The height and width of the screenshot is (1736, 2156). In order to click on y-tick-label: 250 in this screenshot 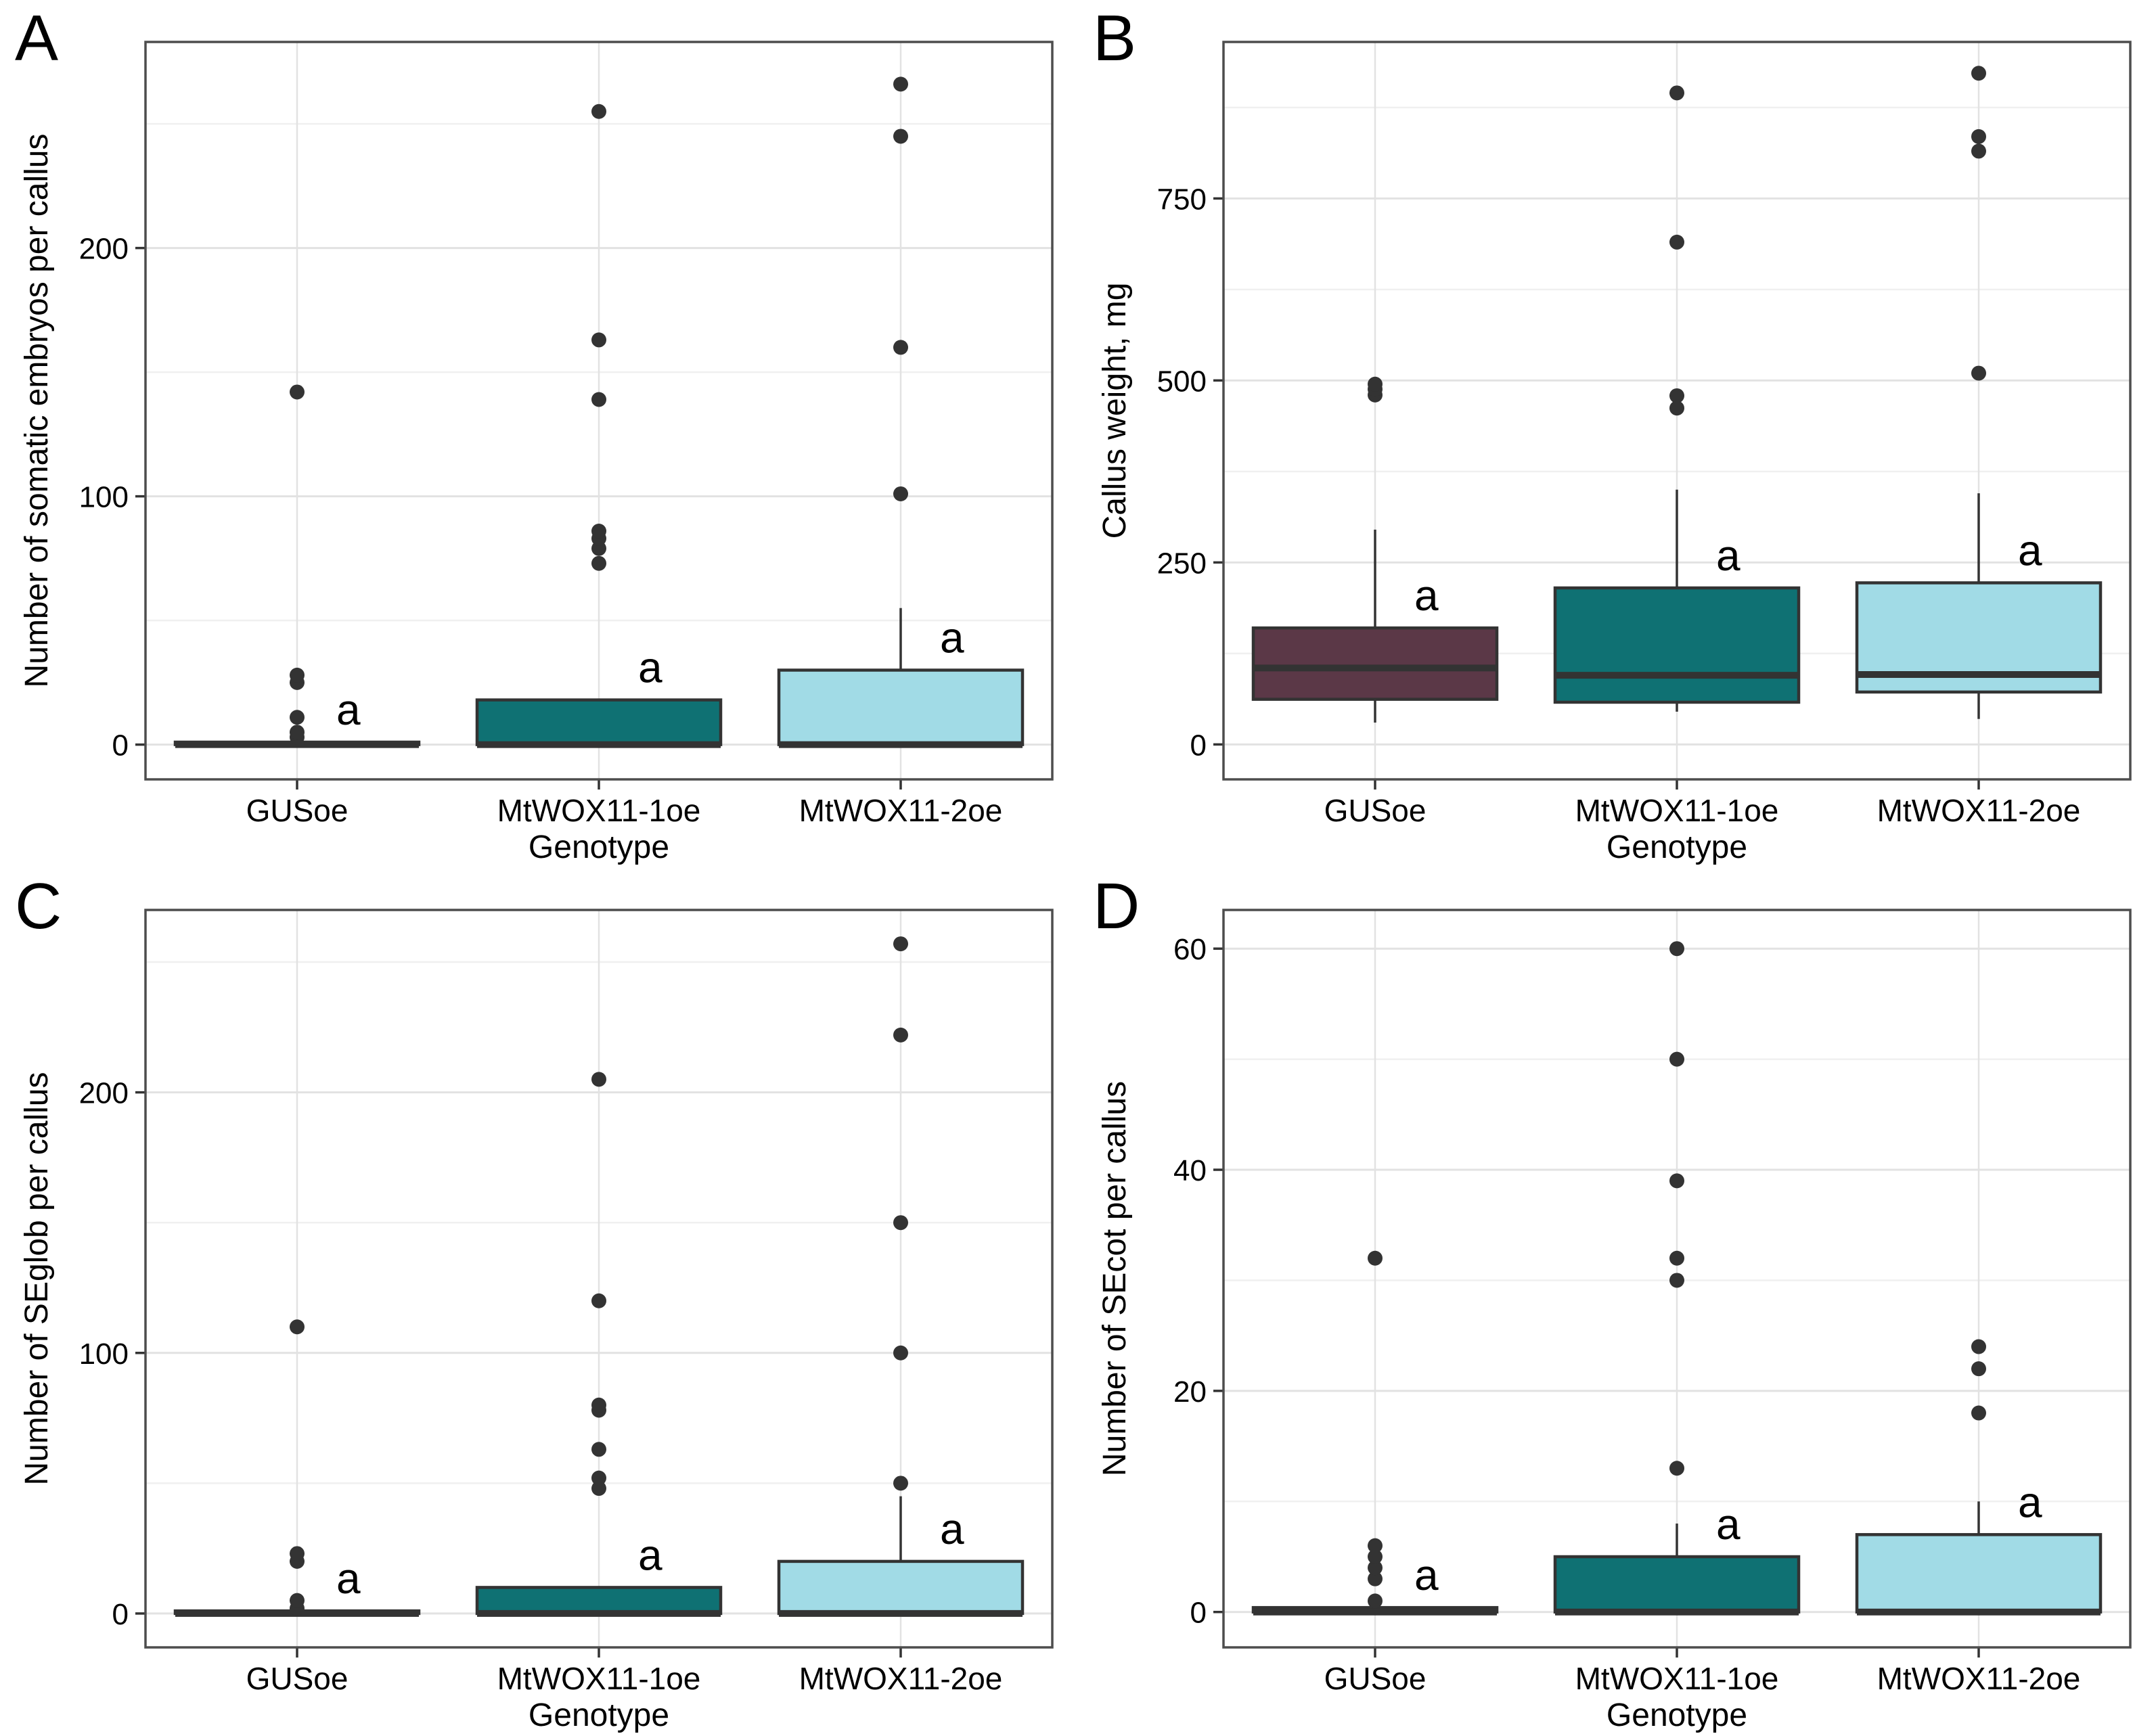, I will do `click(1182, 563)`.